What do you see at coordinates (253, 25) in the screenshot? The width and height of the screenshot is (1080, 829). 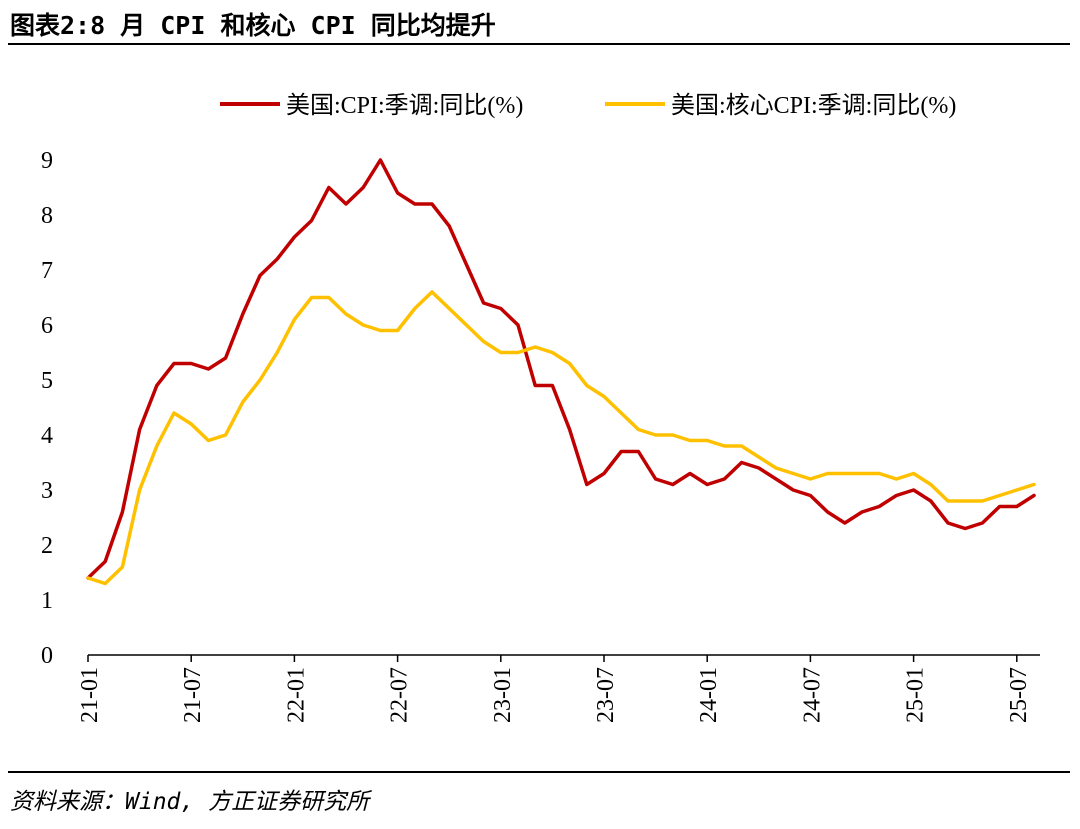 I see `chart-title: 图表2:8 月 CPI 和核心 CPI 同比均提升` at bounding box center [253, 25].